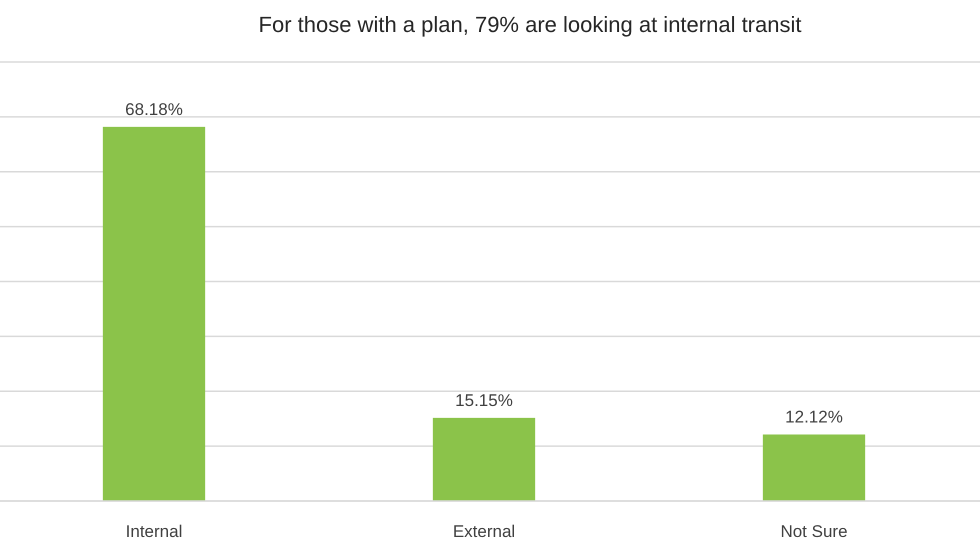 This screenshot has height=552, width=980. Describe the element at coordinates (530, 24) in the screenshot. I see `chart-title: For those with a plan, 79% are looking at internal transit` at that location.